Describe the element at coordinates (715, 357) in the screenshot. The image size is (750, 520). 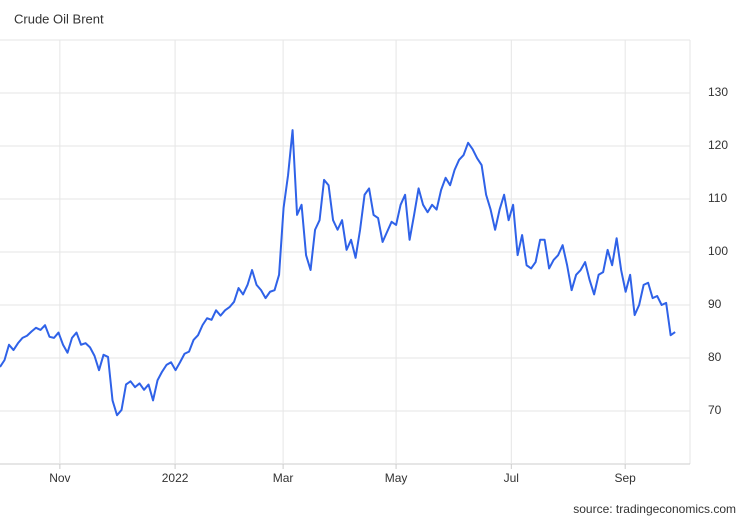
I see `y-tick-label: 80` at that location.